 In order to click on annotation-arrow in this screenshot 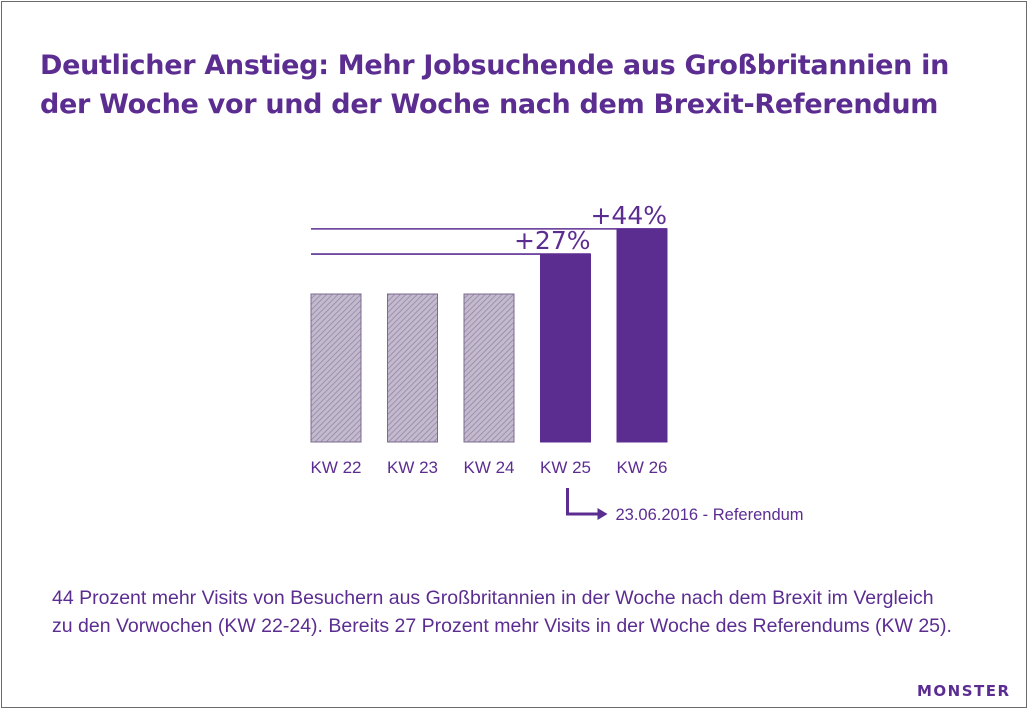, I will do `click(582, 502)`.